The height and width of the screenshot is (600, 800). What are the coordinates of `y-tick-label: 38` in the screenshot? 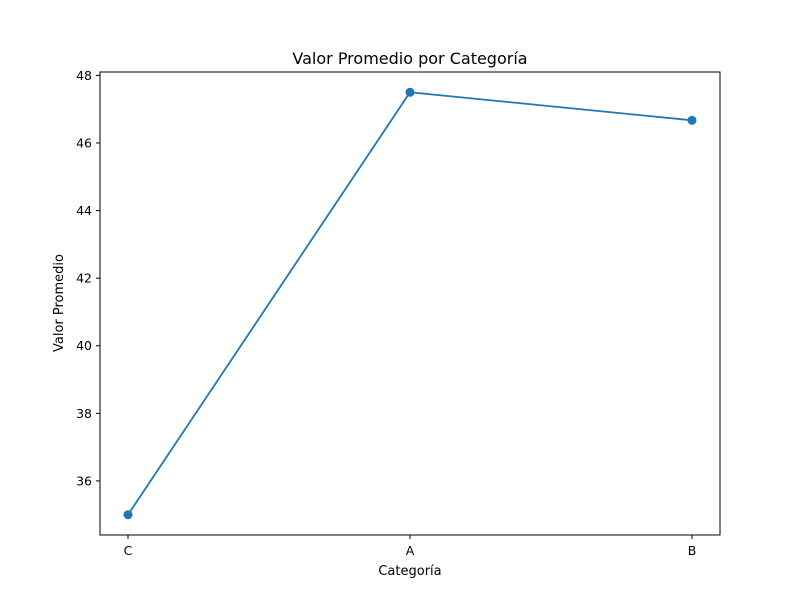 It's located at (84, 413).